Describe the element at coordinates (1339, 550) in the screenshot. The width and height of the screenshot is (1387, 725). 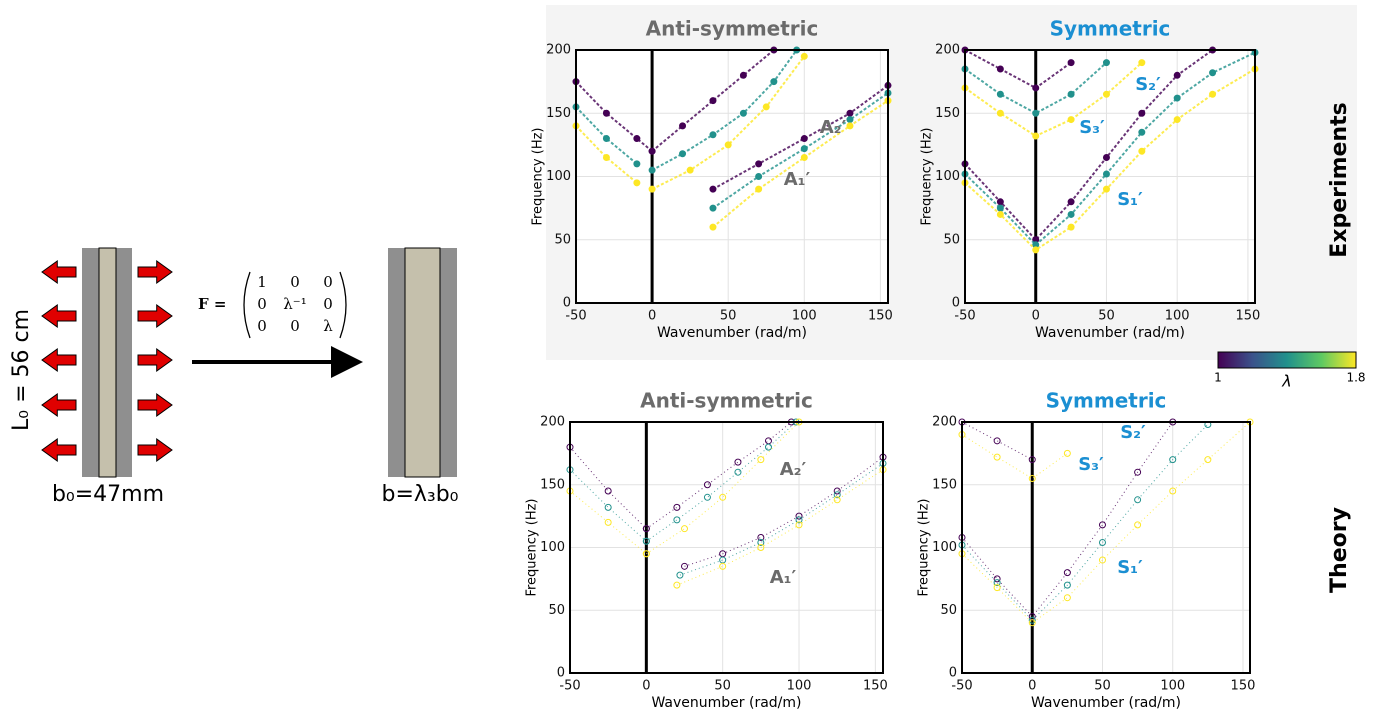
I see `row-label: Theory` at that location.